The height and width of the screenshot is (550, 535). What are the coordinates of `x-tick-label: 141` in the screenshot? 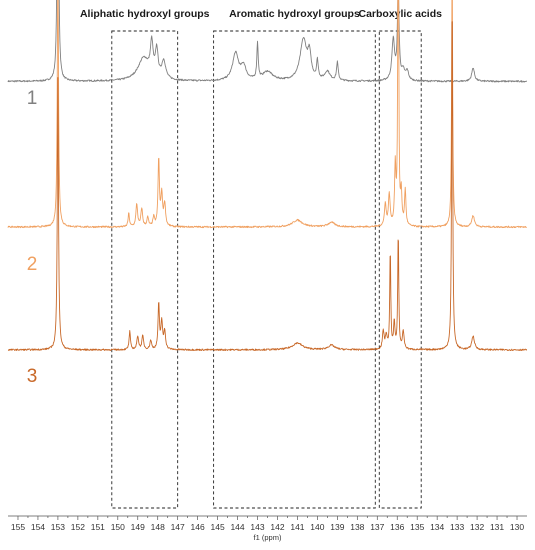 It's located at (297, 527).